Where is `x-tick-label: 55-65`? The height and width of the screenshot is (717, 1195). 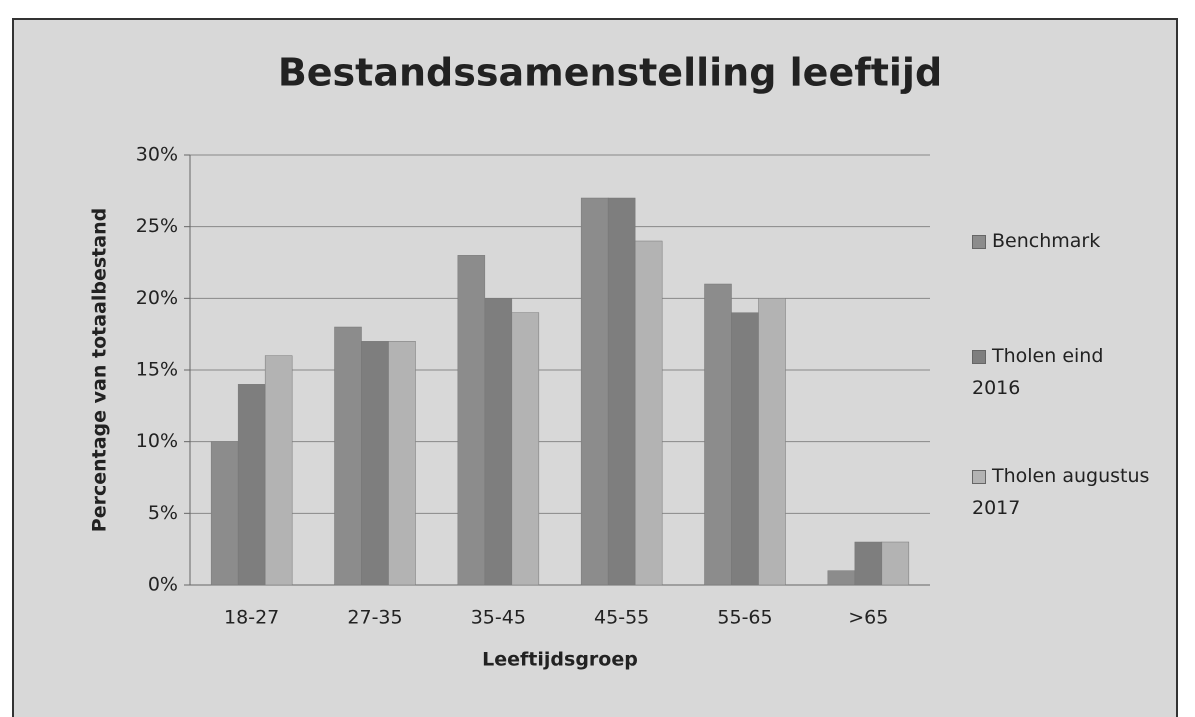
x-tick-label: 55-65 is located at coordinates (744, 618).